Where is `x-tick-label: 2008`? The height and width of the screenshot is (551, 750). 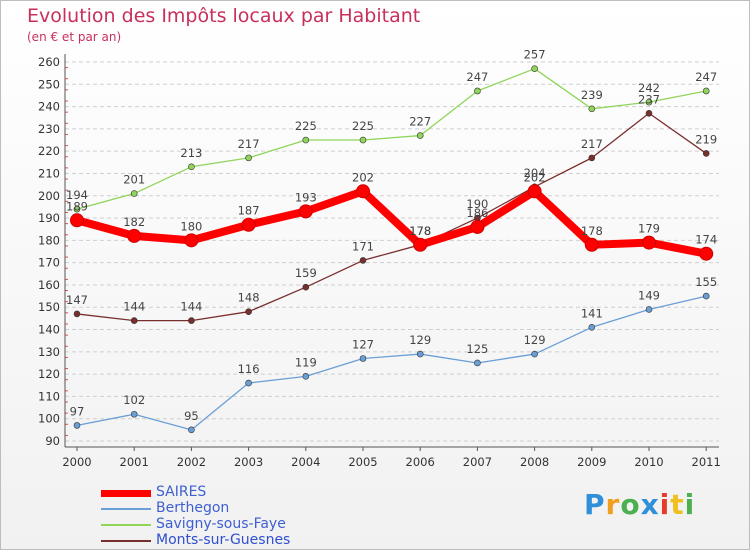
x-tick-label: 2008 is located at coordinates (534, 462).